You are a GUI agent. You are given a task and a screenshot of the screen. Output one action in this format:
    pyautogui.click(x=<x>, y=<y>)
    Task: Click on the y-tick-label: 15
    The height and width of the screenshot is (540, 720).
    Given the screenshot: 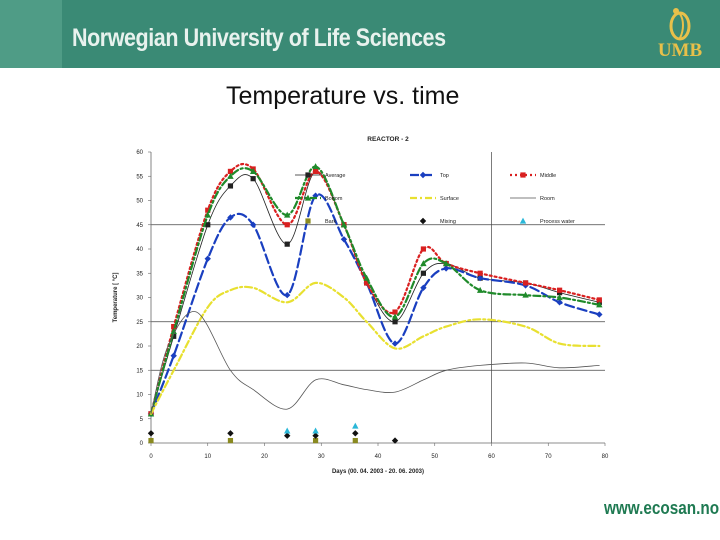 What is the action you would take?
    pyautogui.click(x=139, y=371)
    